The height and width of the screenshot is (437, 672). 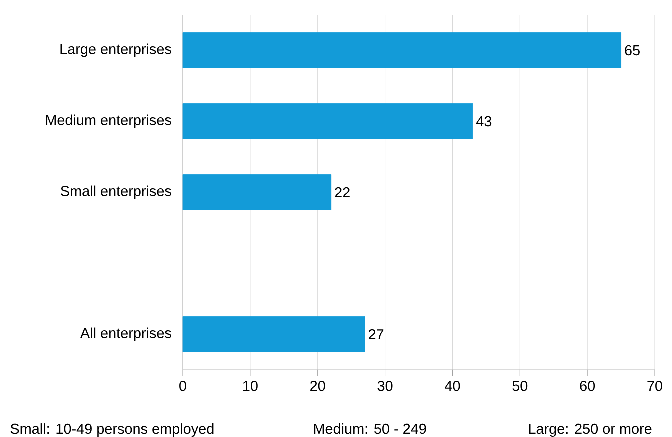 What do you see at coordinates (116, 51) in the screenshot?
I see `y-tick-label: Large enterprises` at bounding box center [116, 51].